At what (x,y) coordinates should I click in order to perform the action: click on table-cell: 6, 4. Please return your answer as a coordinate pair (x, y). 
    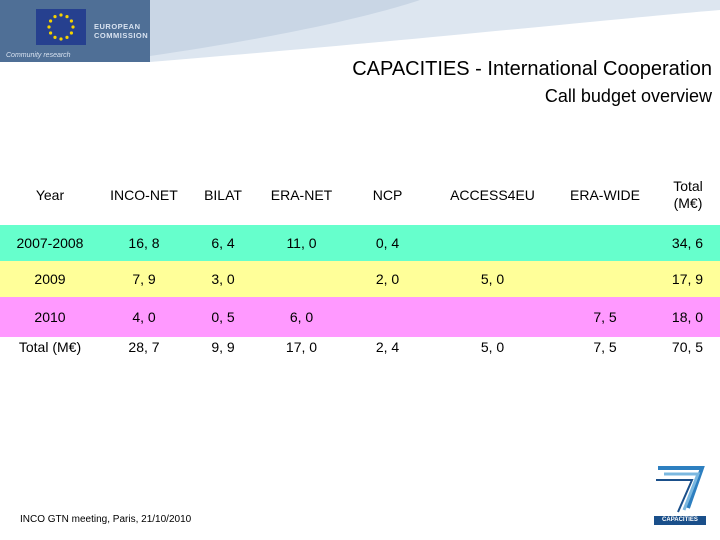
    Looking at the image, I should click on (223, 243).